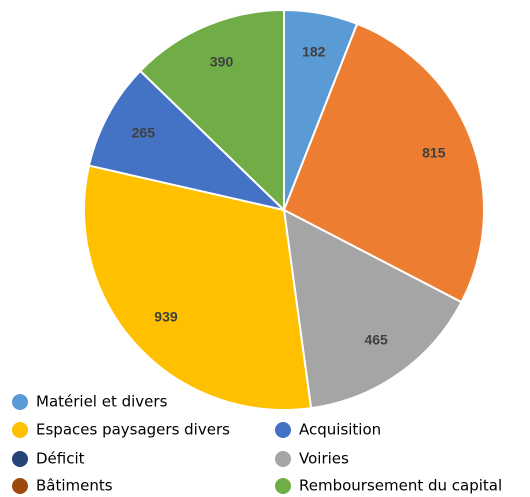 Image resolution: width=530 pixels, height=497 pixels. I want to click on value-label: 182, so click(314, 51).